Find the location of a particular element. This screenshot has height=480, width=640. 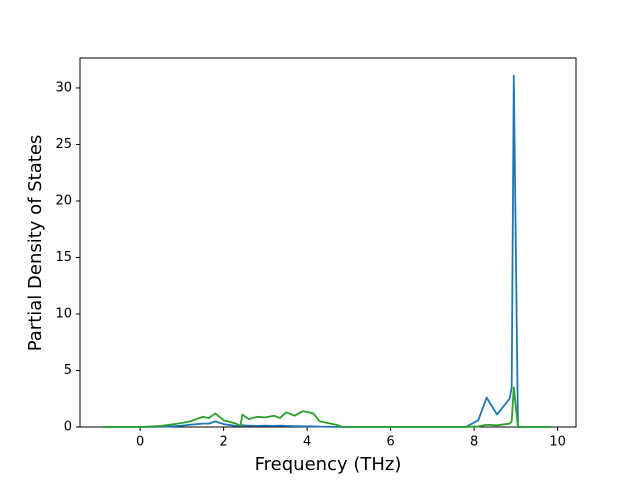

x-axis-label: Frequency (THz) is located at coordinates (328, 464).